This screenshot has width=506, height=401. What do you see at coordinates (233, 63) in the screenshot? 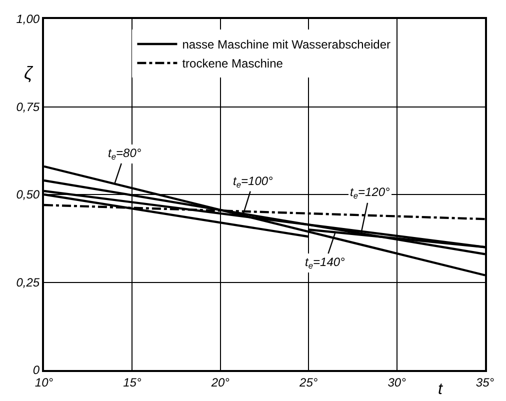
I see `legend-label: trockene Maschine` at bounding box center [233, 63].